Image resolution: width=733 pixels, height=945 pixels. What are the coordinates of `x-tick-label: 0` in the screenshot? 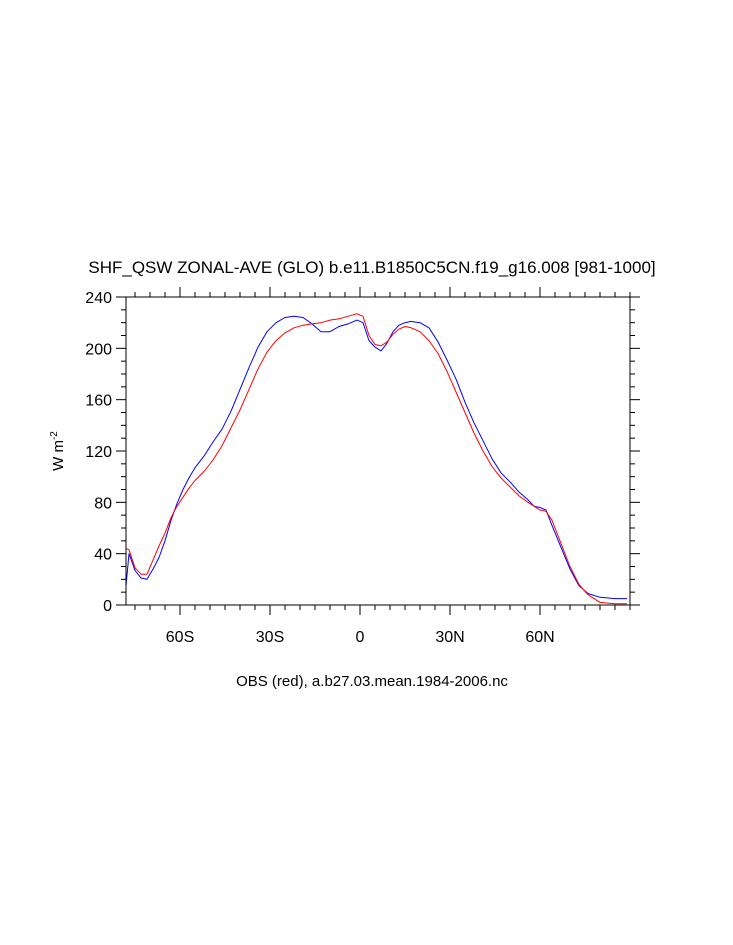 It's located at (360, 637).